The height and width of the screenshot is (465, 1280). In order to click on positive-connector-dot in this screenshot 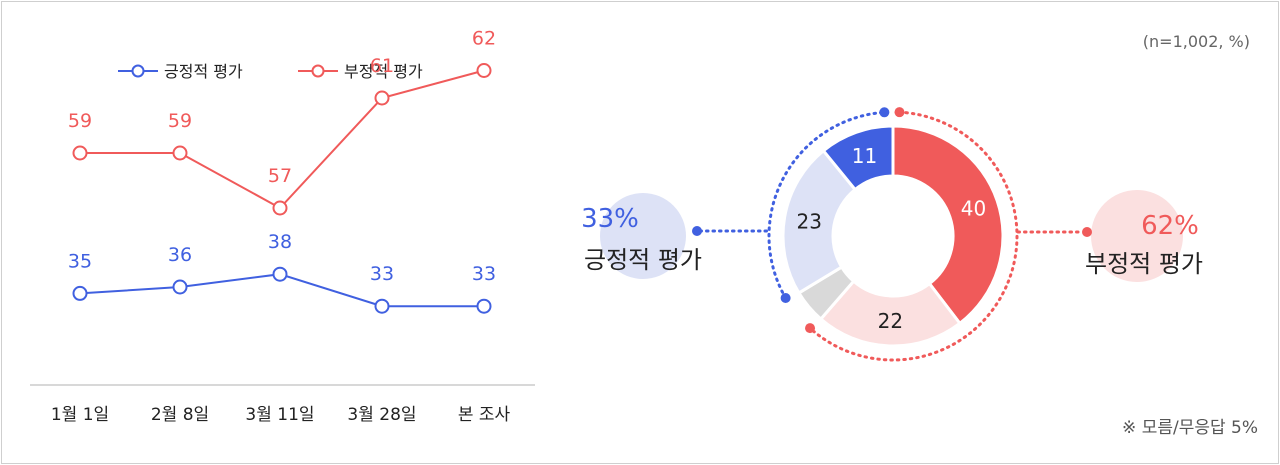, I will do `click(697, 231)`.